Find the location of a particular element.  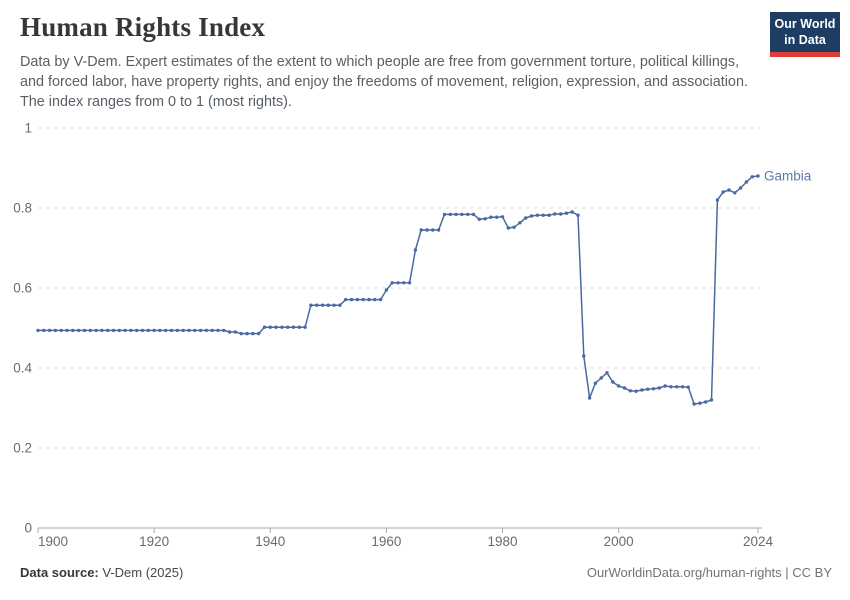

owid-logo: Our World in Data is located at coordinates (805, 35).